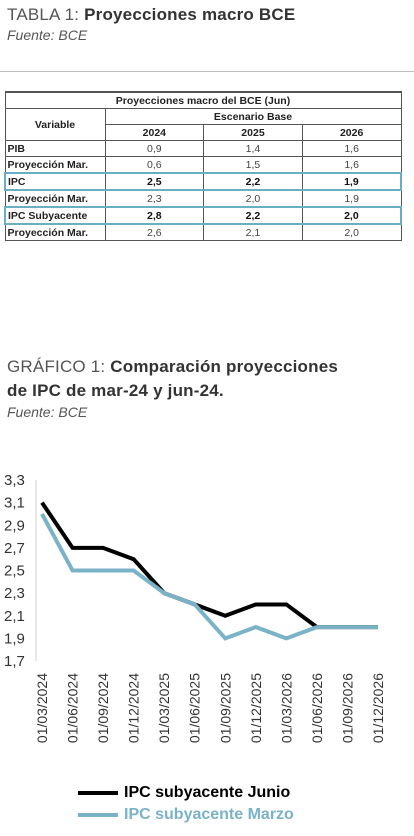 The height and width of the screenshot is (836, 414). Describe the element at coordinates (14, 638) in the screenshot. I see `y-tick-label: 1,9` at that location.